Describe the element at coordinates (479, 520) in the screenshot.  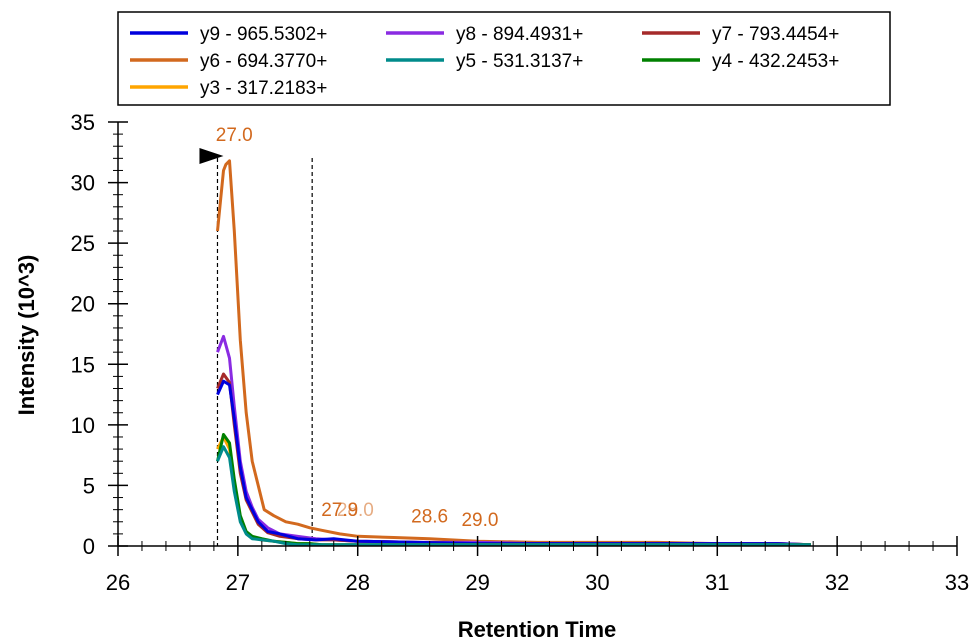
I see `peak-rt-label: 29.0` at that location.